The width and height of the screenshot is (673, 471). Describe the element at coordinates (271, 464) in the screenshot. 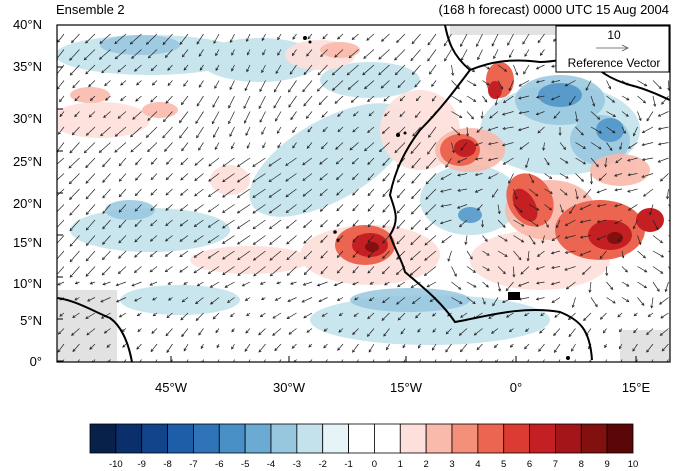

I see `colorbar-label: -4` at that location.